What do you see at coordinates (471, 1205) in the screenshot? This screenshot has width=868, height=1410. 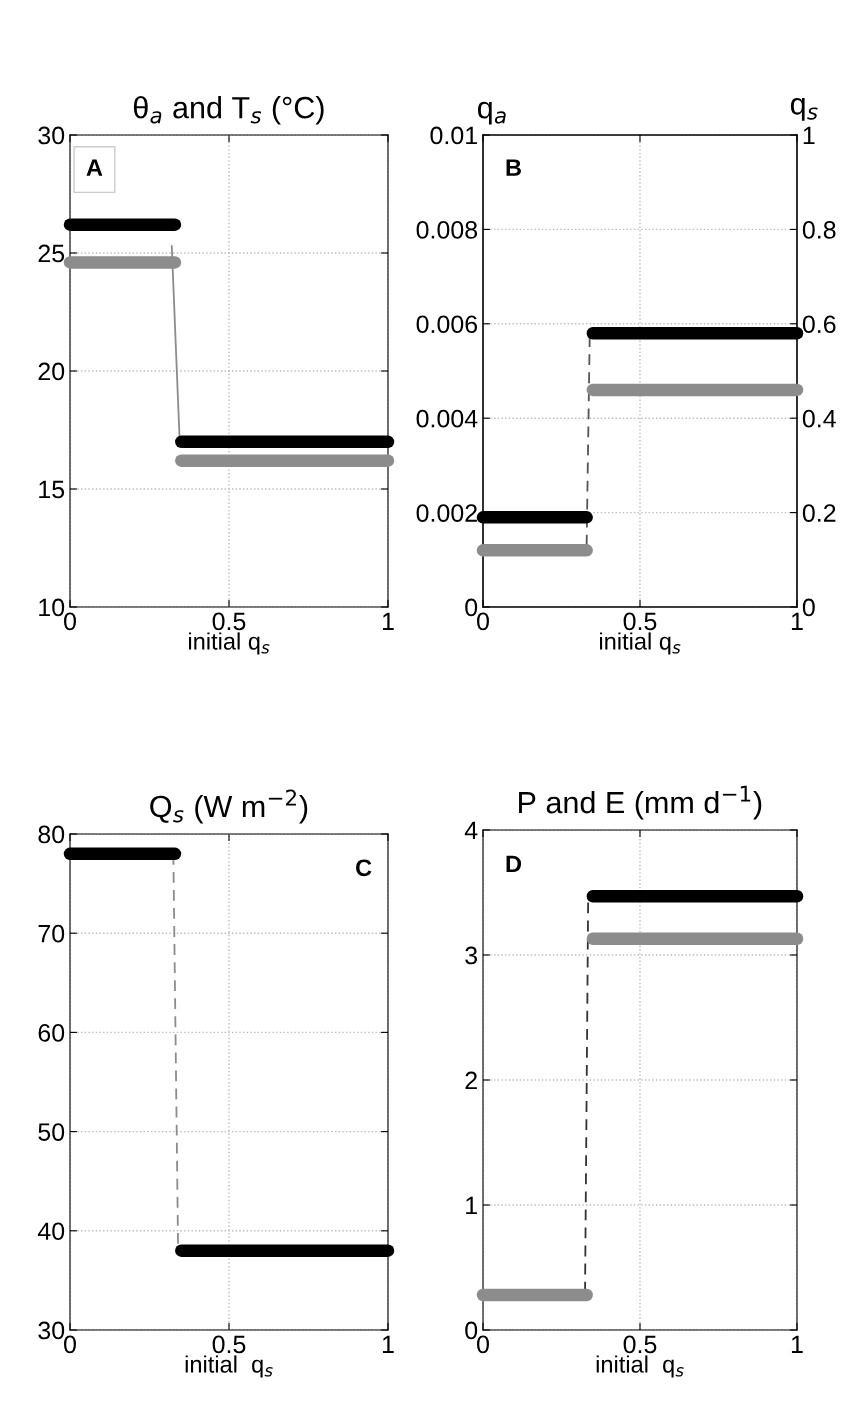 I see `y-tick-label: 1` at bounding box center [471, 1205].